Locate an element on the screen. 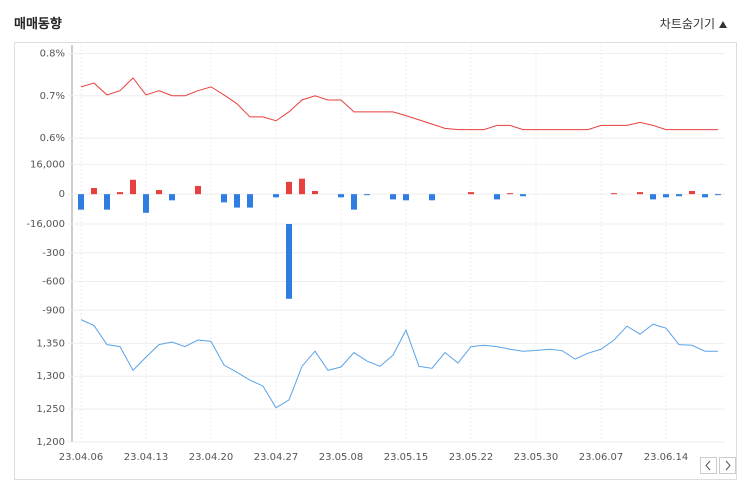  prev-icon is located at coordinates (708, 465).